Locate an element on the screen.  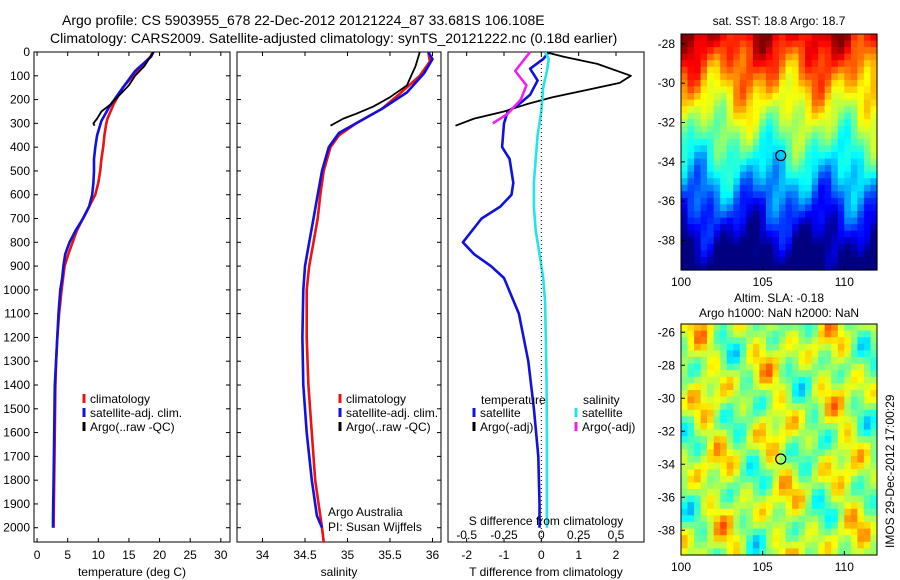
series-line-satellite-adj-clim- is located at coordinates (367, 290).